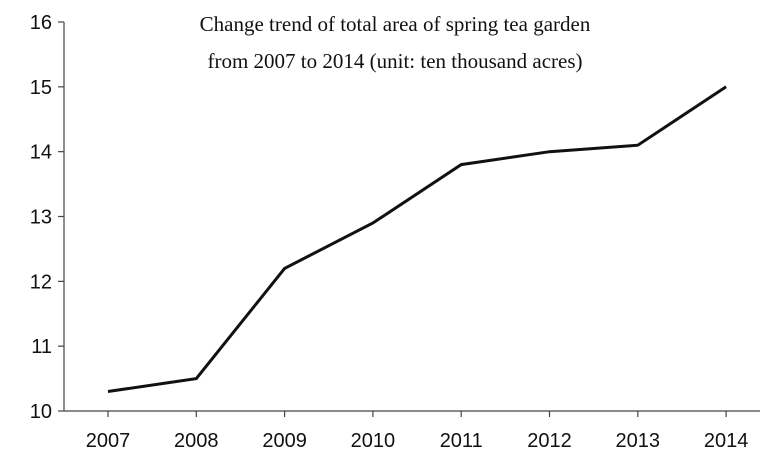  I want to click on y-tick-label: 11, so click(41, 347).